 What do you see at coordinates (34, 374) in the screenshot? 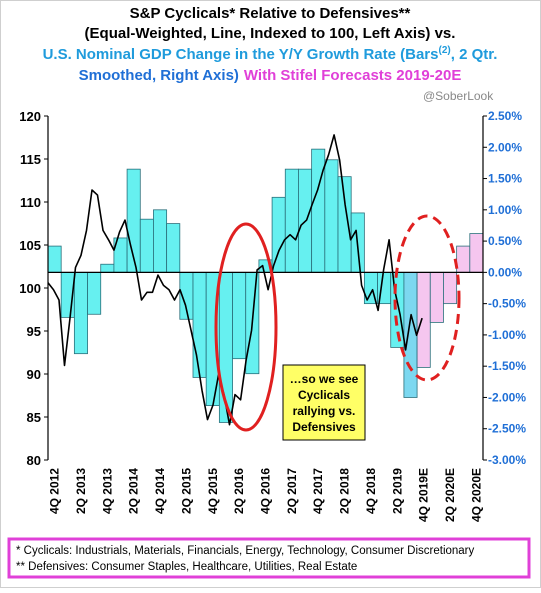
I see `y-tick-label: 90` at bounding box center [34, 374].